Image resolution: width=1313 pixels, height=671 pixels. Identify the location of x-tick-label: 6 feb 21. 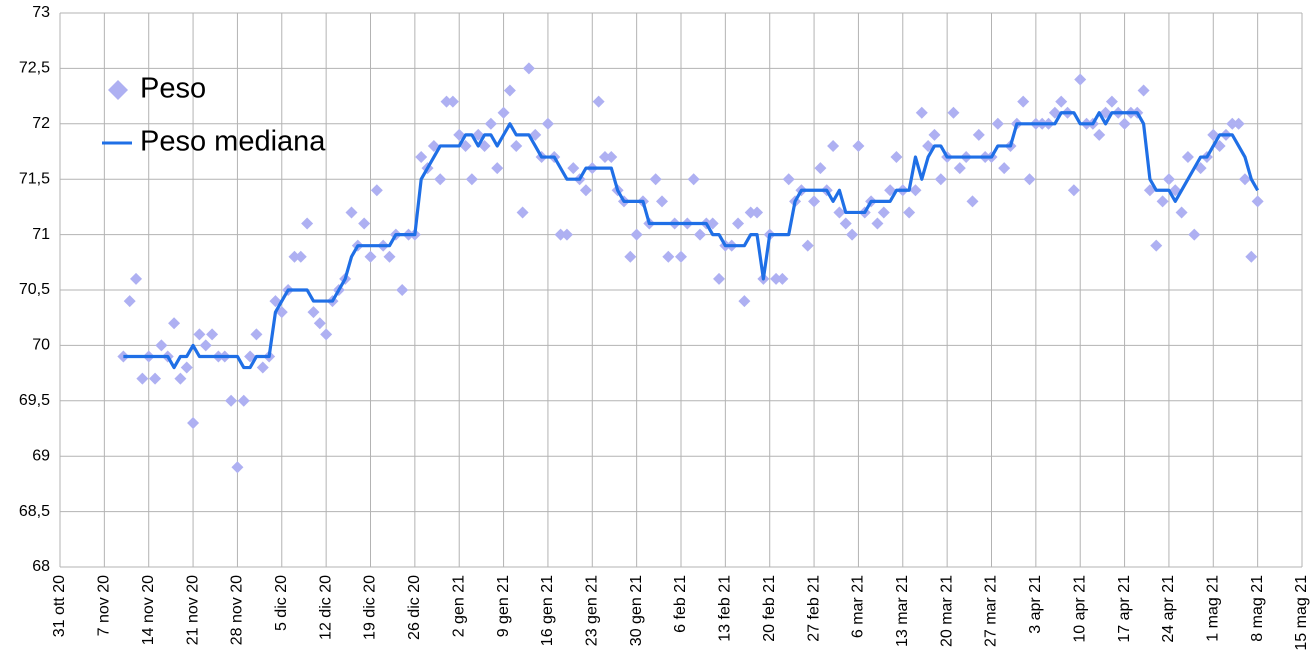
(680, 604).